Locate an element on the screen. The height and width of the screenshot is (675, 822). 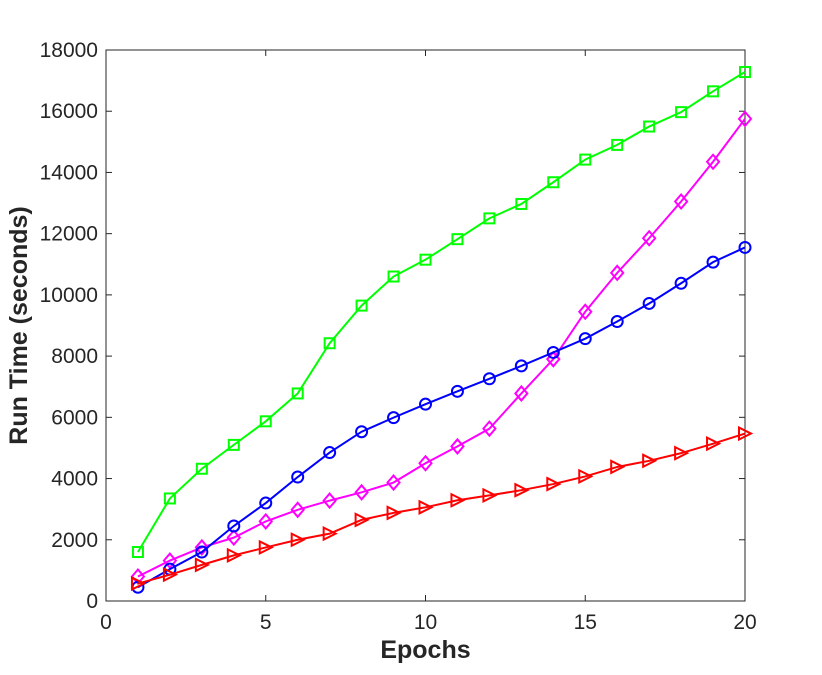
x-tick-label: 0 is located at coordinates (106, 622).